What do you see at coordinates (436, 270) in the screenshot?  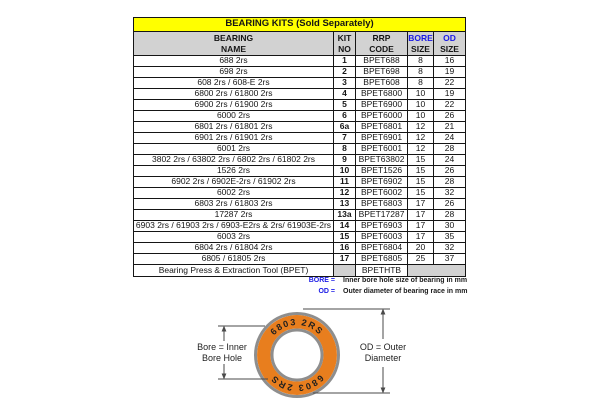 I see `footer-bore-od-empty-cell` at bounding box center [436, 270].